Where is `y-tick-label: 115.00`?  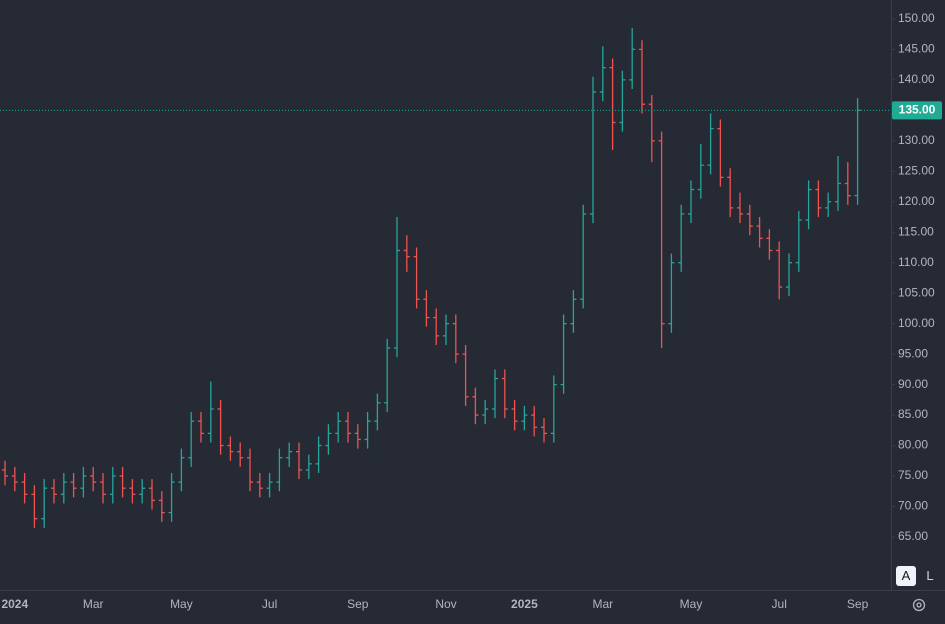
y-tick-label: 115.00 is located at coordinates (916, 231).